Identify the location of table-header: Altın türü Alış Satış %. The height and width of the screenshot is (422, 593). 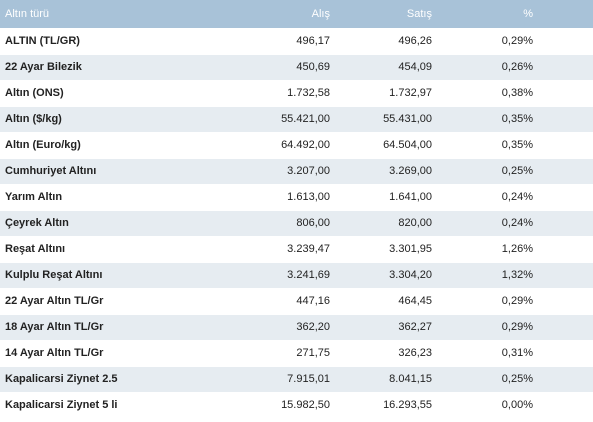
(296, 14).